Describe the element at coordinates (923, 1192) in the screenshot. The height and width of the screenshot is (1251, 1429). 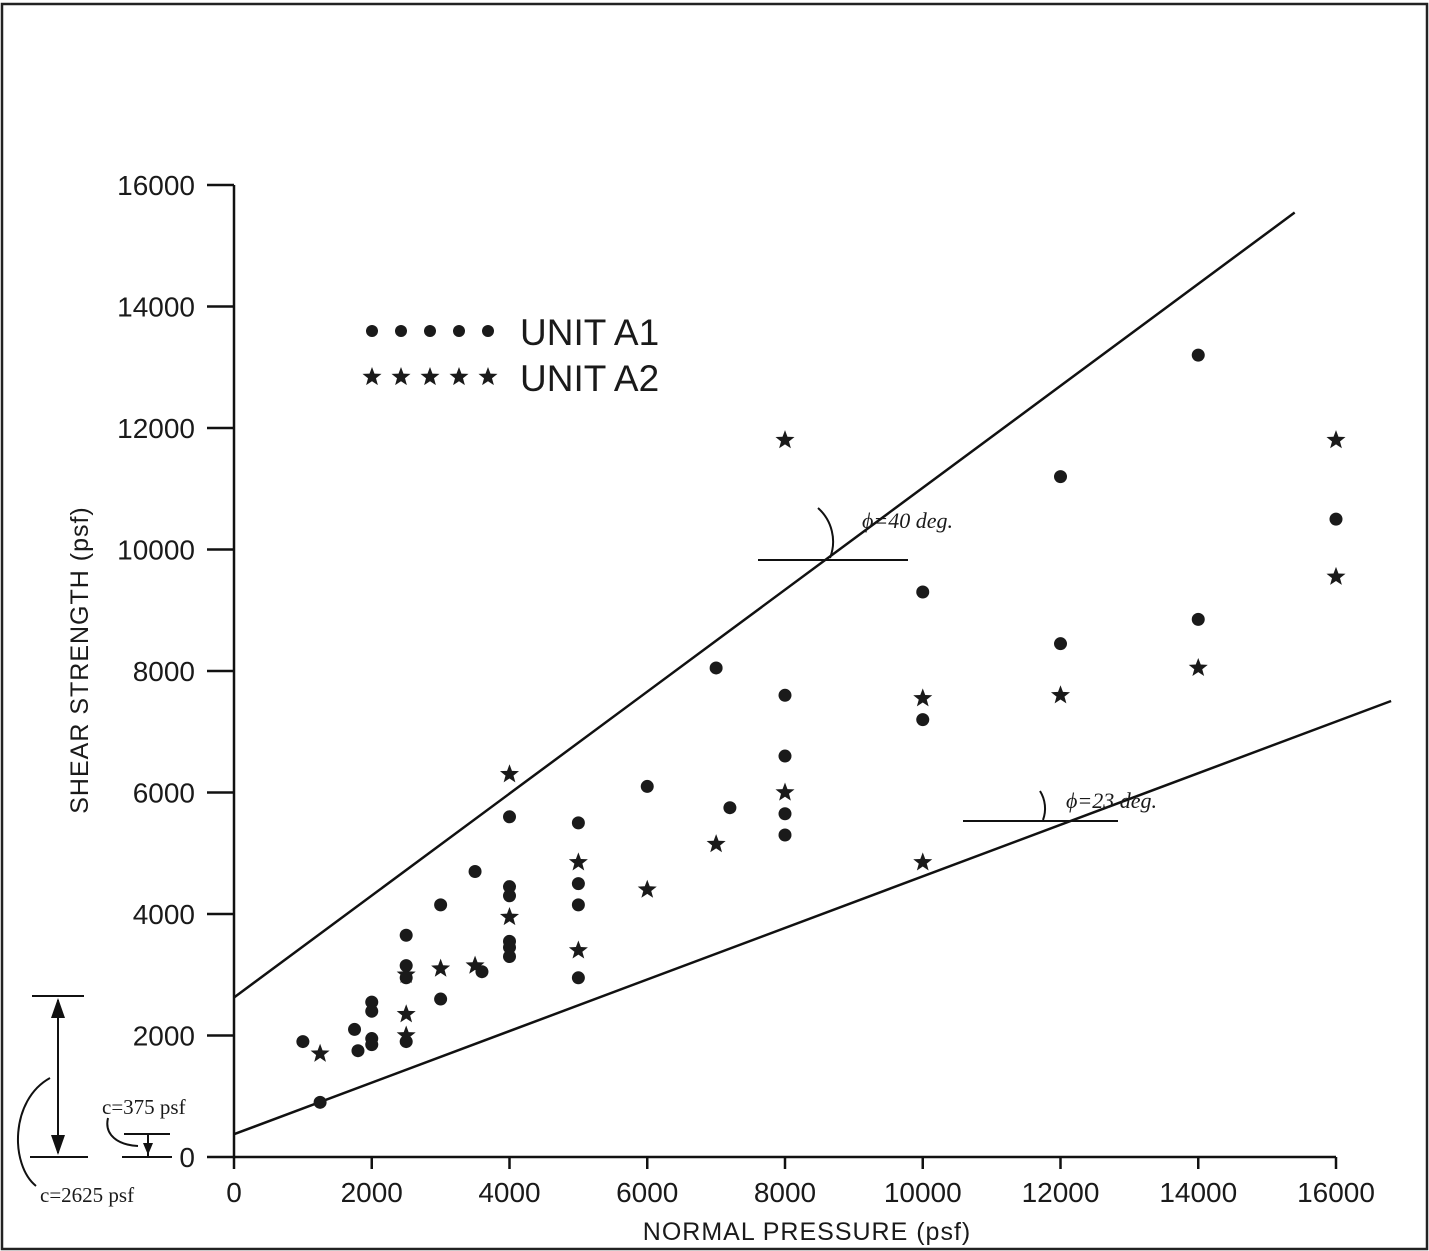
I see `x-tick-label: 10000` at that location.